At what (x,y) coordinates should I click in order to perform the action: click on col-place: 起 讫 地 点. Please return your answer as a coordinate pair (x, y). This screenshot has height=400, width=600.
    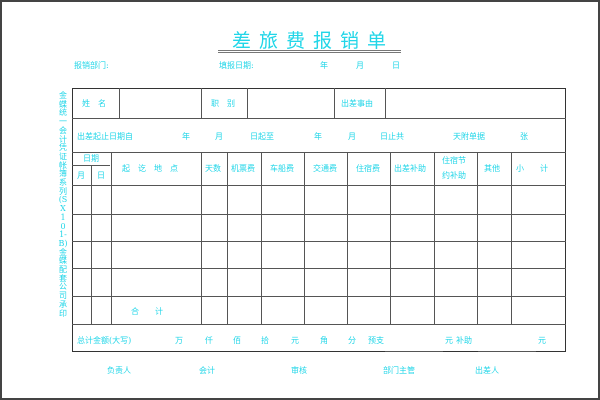
    Looking at the image, I should click on (150, 168).